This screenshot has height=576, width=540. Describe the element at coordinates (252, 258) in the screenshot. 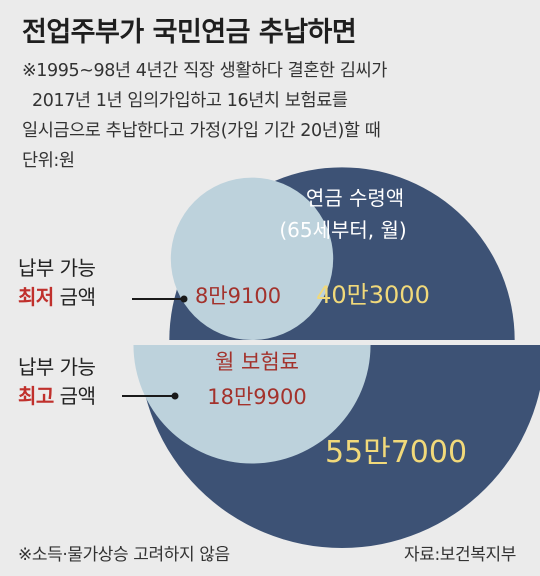

I see `premium-min-circle` at that location.